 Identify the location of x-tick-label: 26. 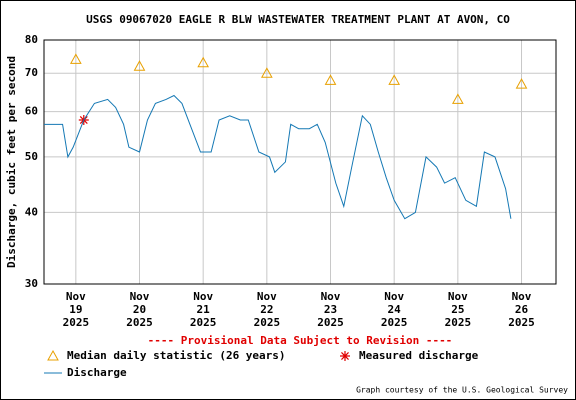
(522, 309).